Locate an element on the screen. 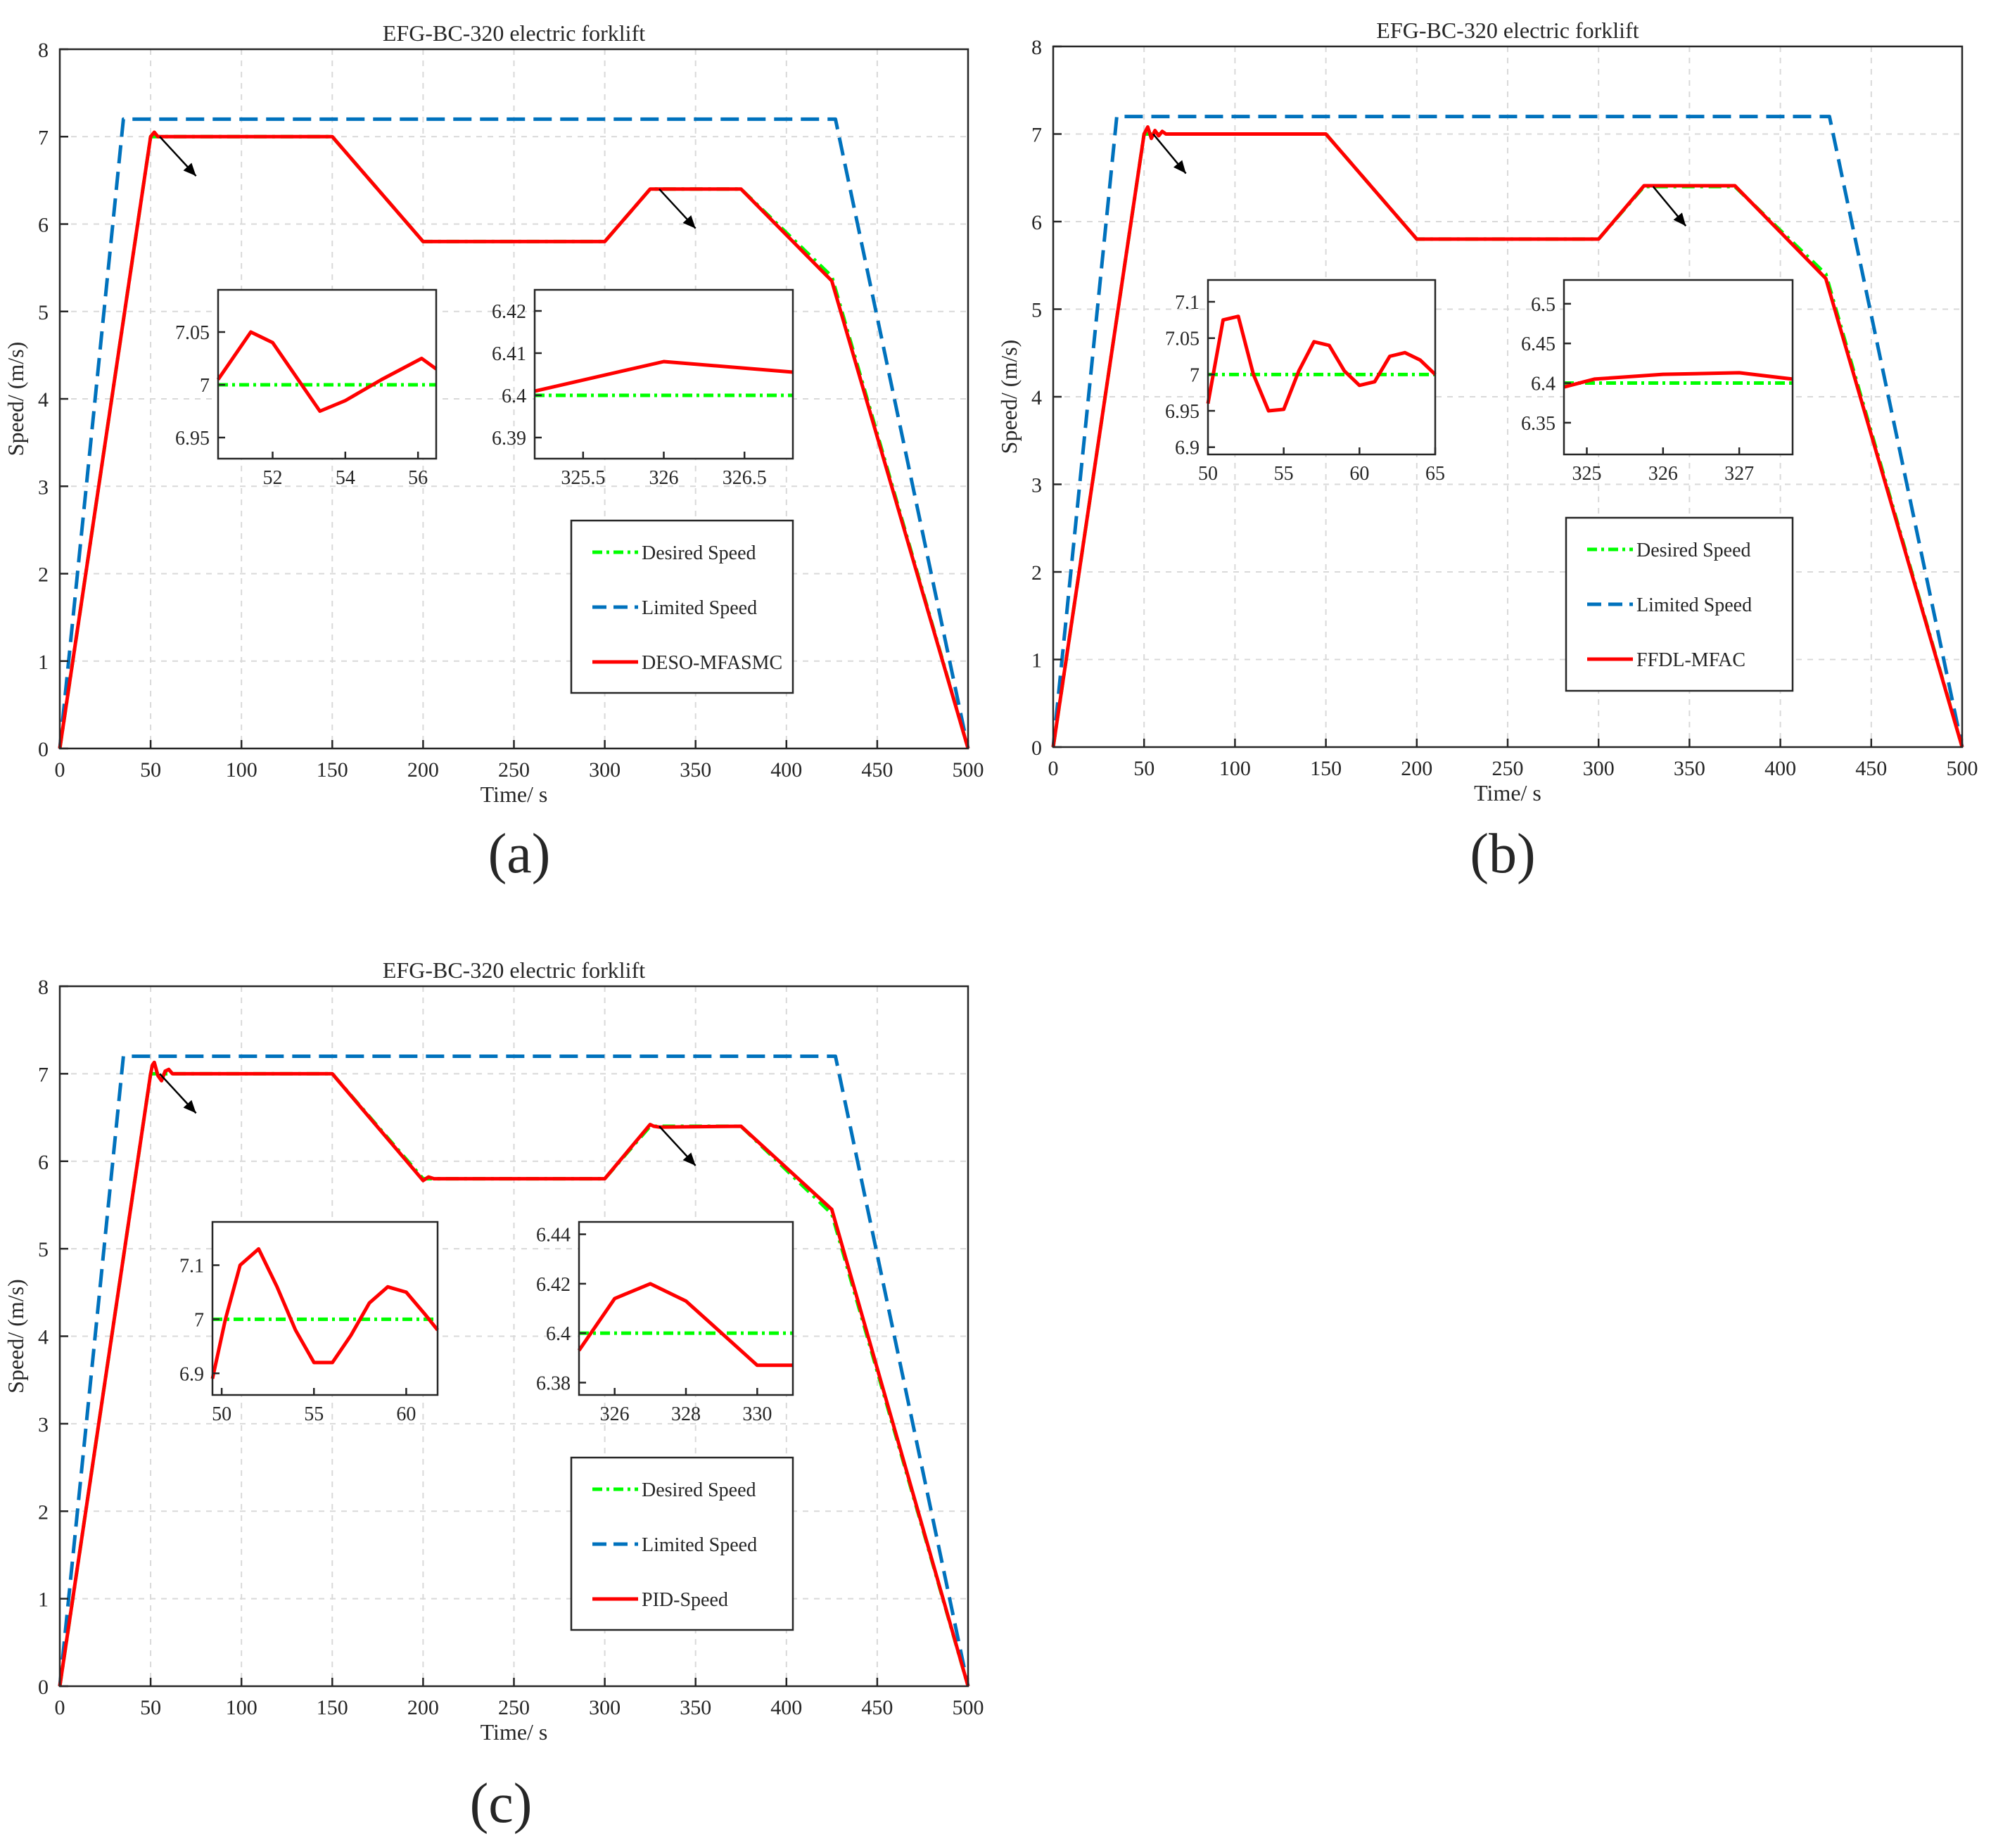 This screenshot has height=1848, width=1991. inset-y-tick-label: 6.9 is located at coordinates (191, 1374).